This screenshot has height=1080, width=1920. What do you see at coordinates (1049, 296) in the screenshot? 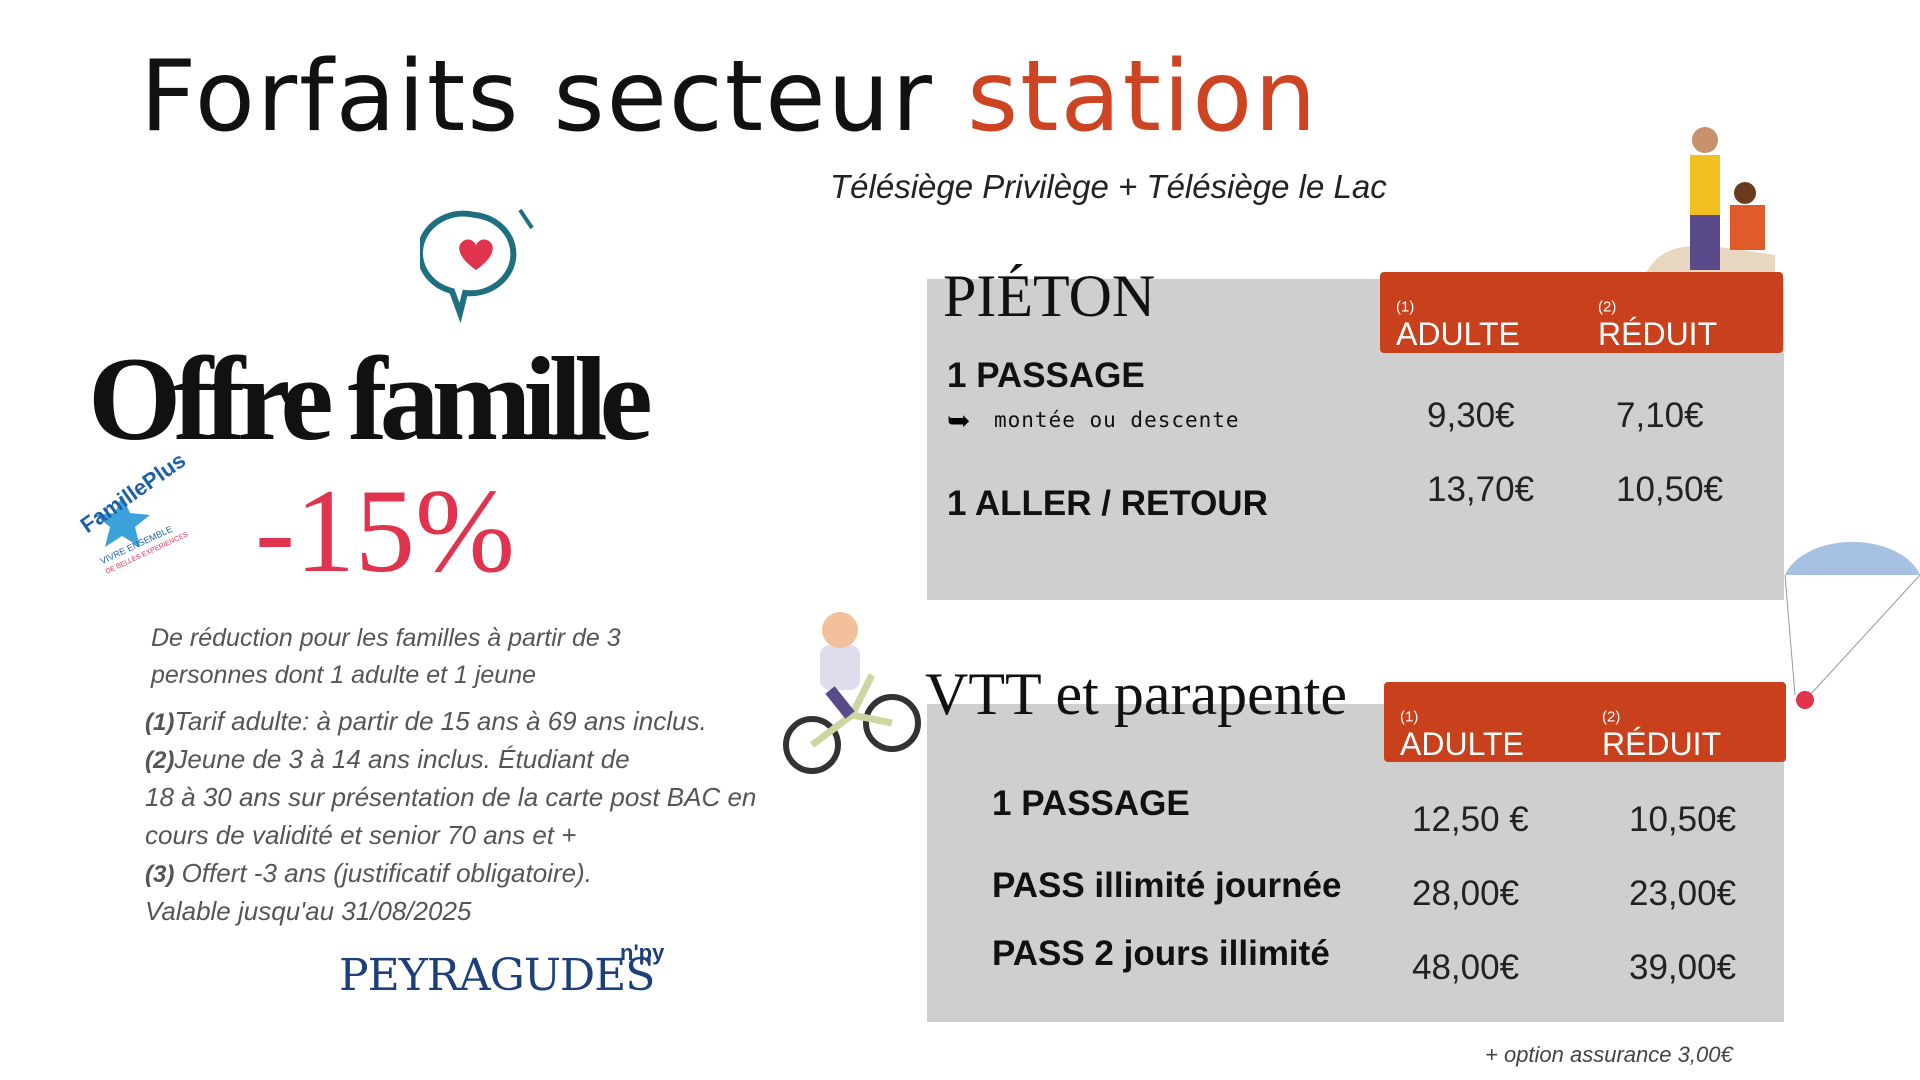
I see `table-title: PIÉTON` at bounding box center [1049, 296].